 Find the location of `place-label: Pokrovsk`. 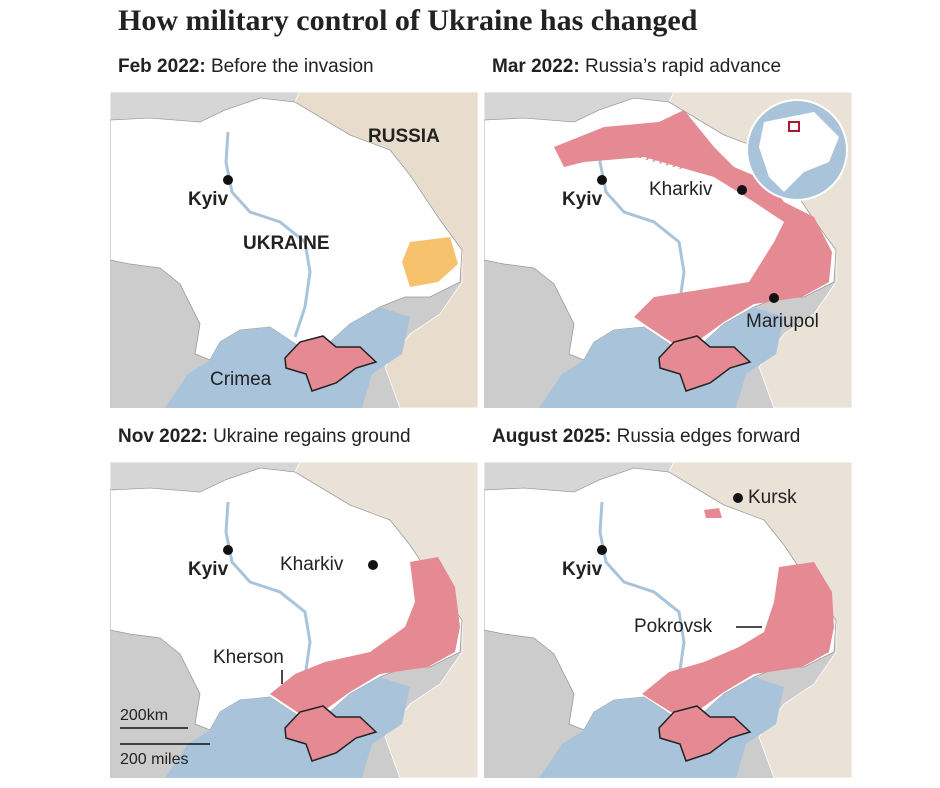

place-label: Pokrovsk is located at coordinates (673, 626).